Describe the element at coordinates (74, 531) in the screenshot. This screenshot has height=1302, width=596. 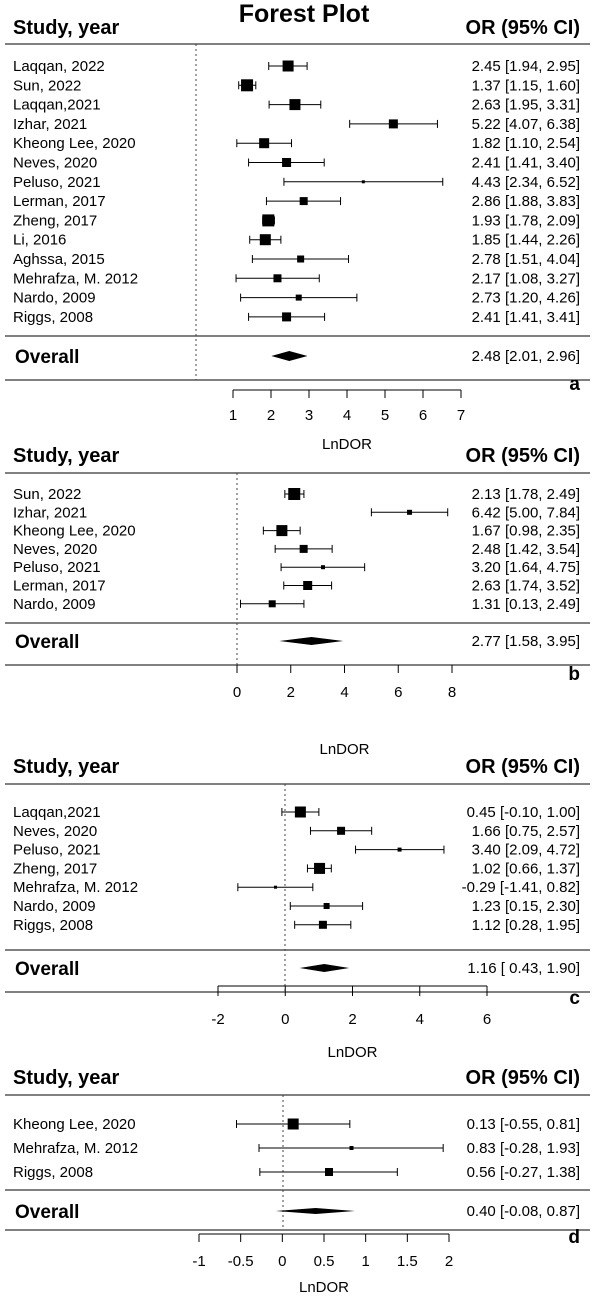
I see `panel-b-study-label: Kheong Lee, 2020` at that location.